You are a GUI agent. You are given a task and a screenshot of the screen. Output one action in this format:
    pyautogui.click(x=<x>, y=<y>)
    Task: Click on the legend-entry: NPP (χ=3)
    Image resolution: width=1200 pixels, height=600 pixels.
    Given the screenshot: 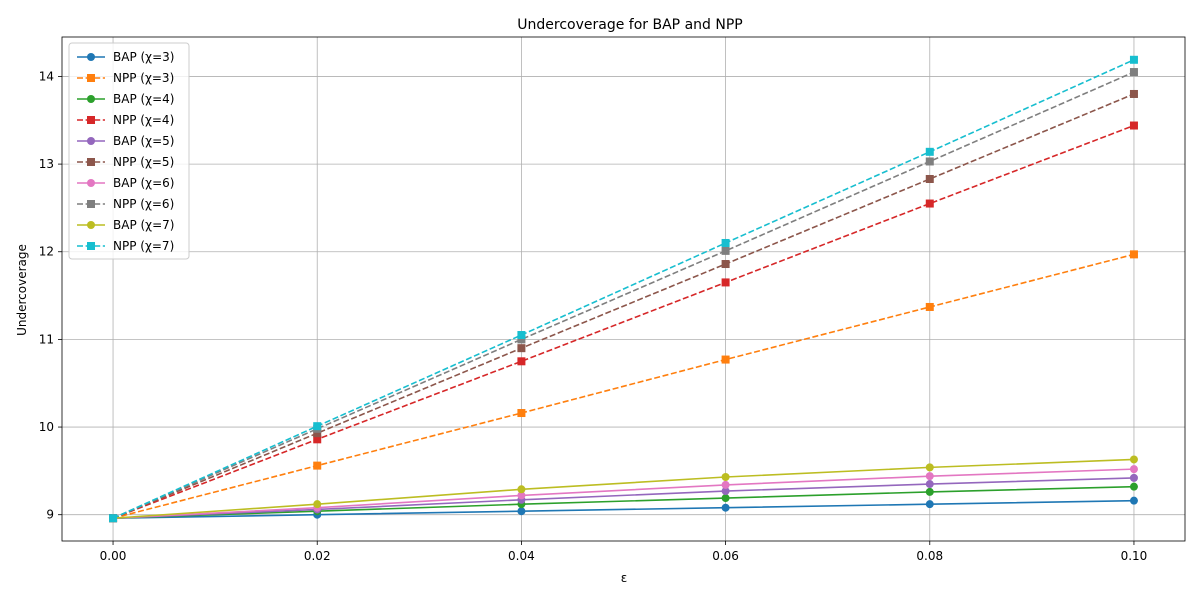 What is the action you would take?
    pyautogui.click(x=125, y=78)
    